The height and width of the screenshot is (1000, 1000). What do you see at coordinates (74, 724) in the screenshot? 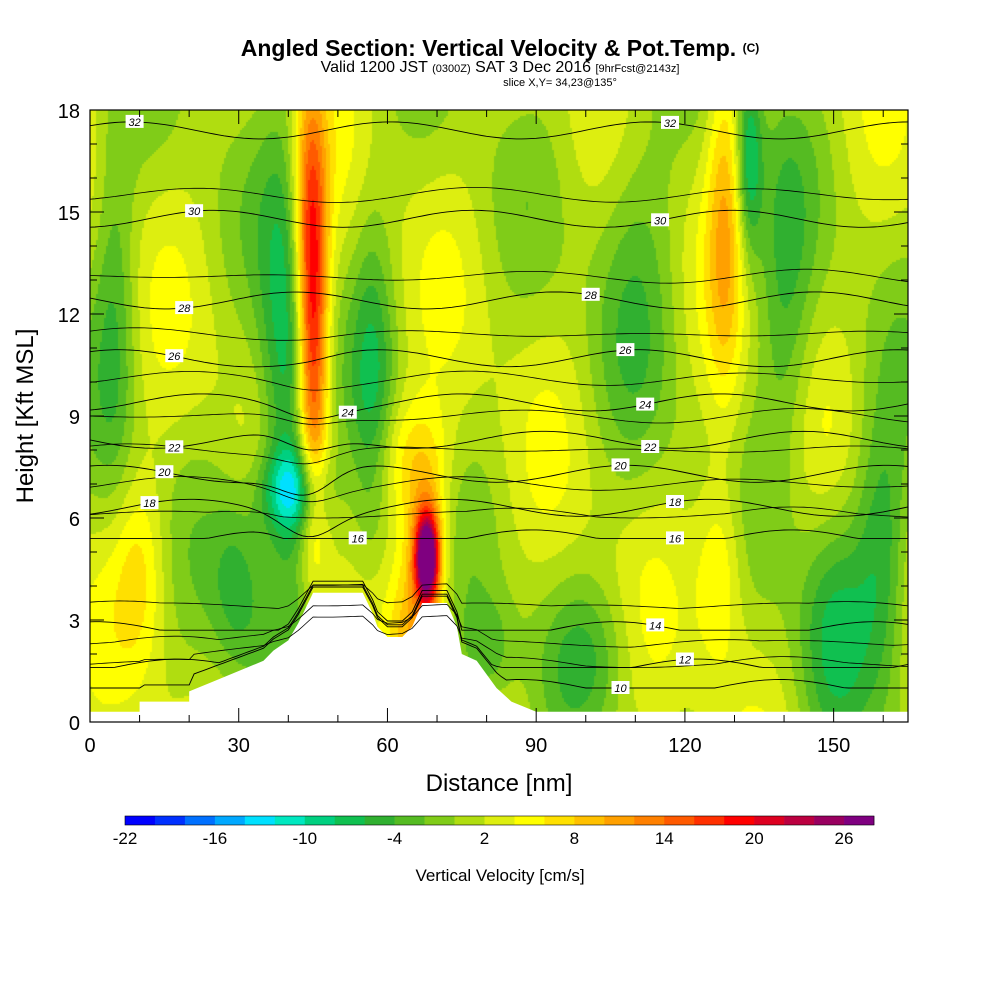
I see `y-tick-label: 0` at bounding box center [74, 724].